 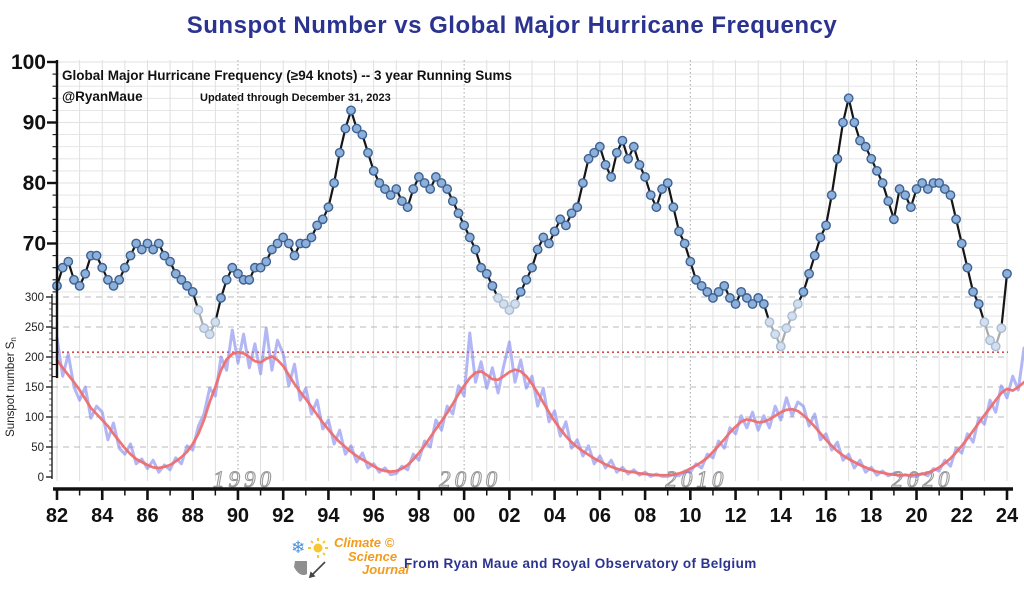 What do you see at coordinates (735, 516) in the screenshot?
I see `x-tick-label: 12` at bounding box center [735, 516].